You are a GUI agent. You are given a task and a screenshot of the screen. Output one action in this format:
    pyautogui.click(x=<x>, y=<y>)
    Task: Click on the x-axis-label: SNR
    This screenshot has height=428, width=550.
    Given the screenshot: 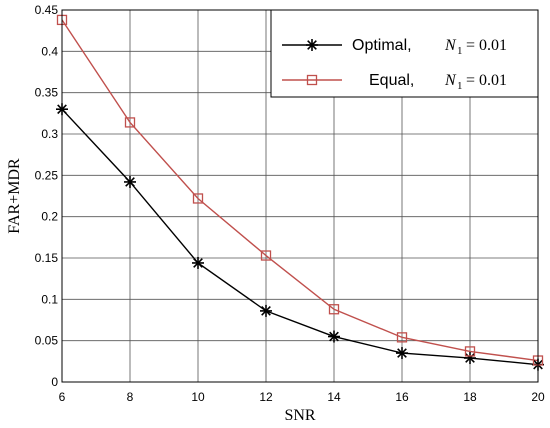 What is the action you would take?
    pyautogui.click(x=299, y=415)
    